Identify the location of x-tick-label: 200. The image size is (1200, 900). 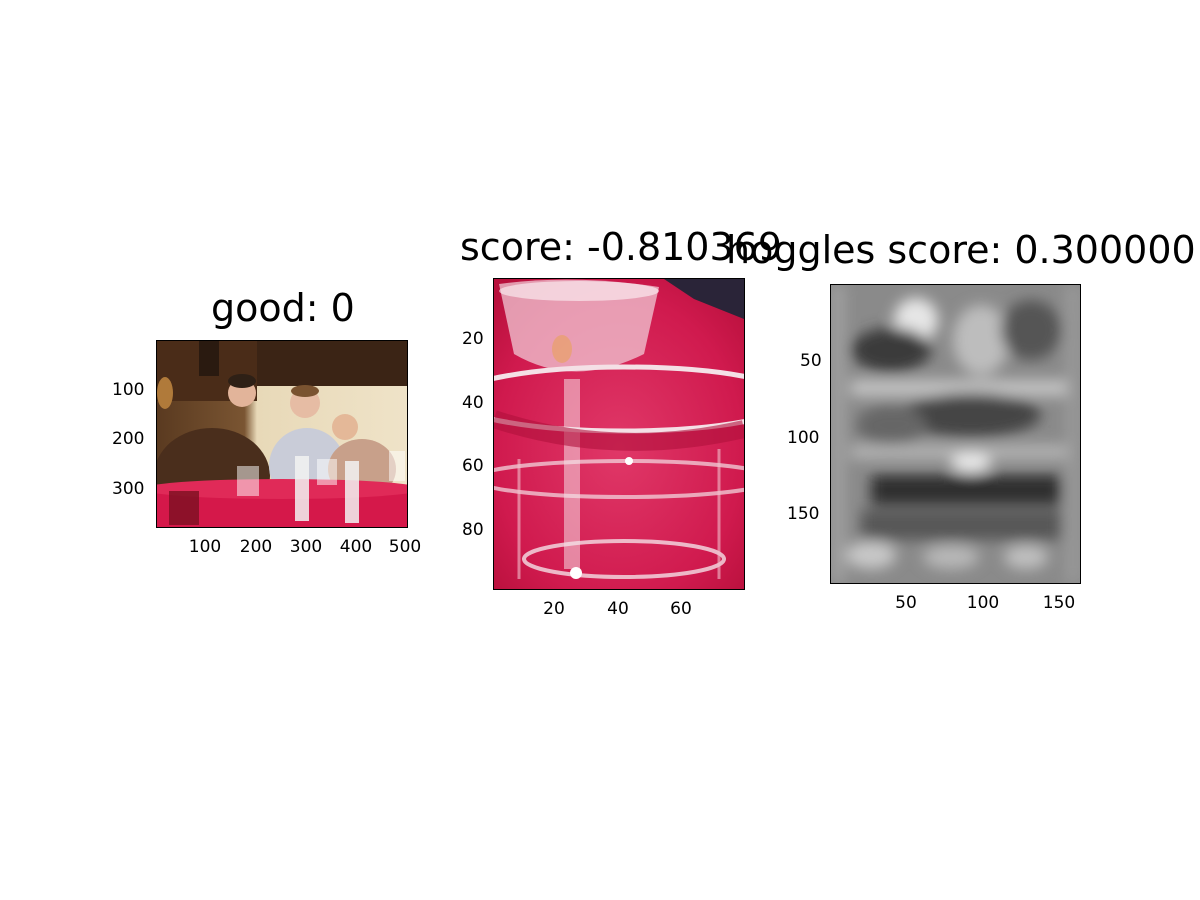
(256, 547).